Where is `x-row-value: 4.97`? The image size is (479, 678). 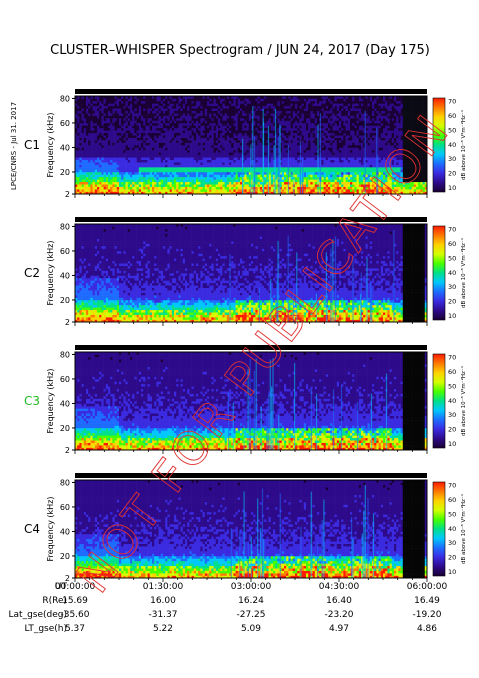 x-row-value: 4.97 is located at coordinates (339, 629).